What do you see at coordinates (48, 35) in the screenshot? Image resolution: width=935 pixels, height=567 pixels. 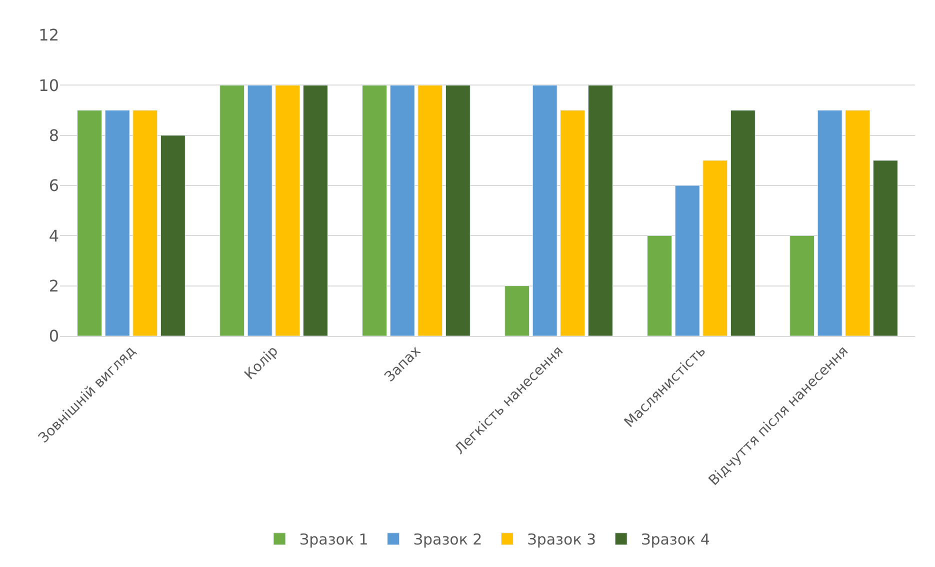 I see `y-tick-label: 12` at bounding box center [48, 35].